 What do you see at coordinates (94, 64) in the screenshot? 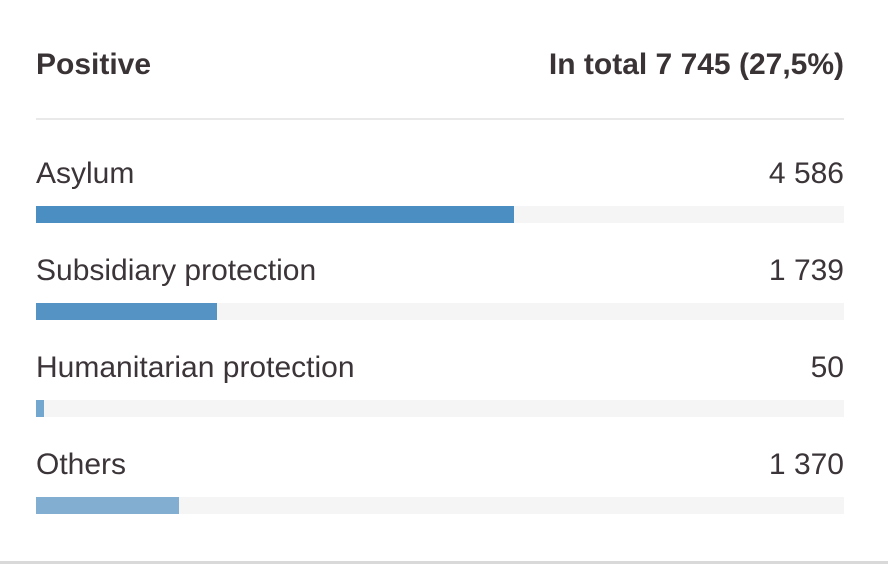
I see `card-title: Positive` at bounding box center [94, 64].